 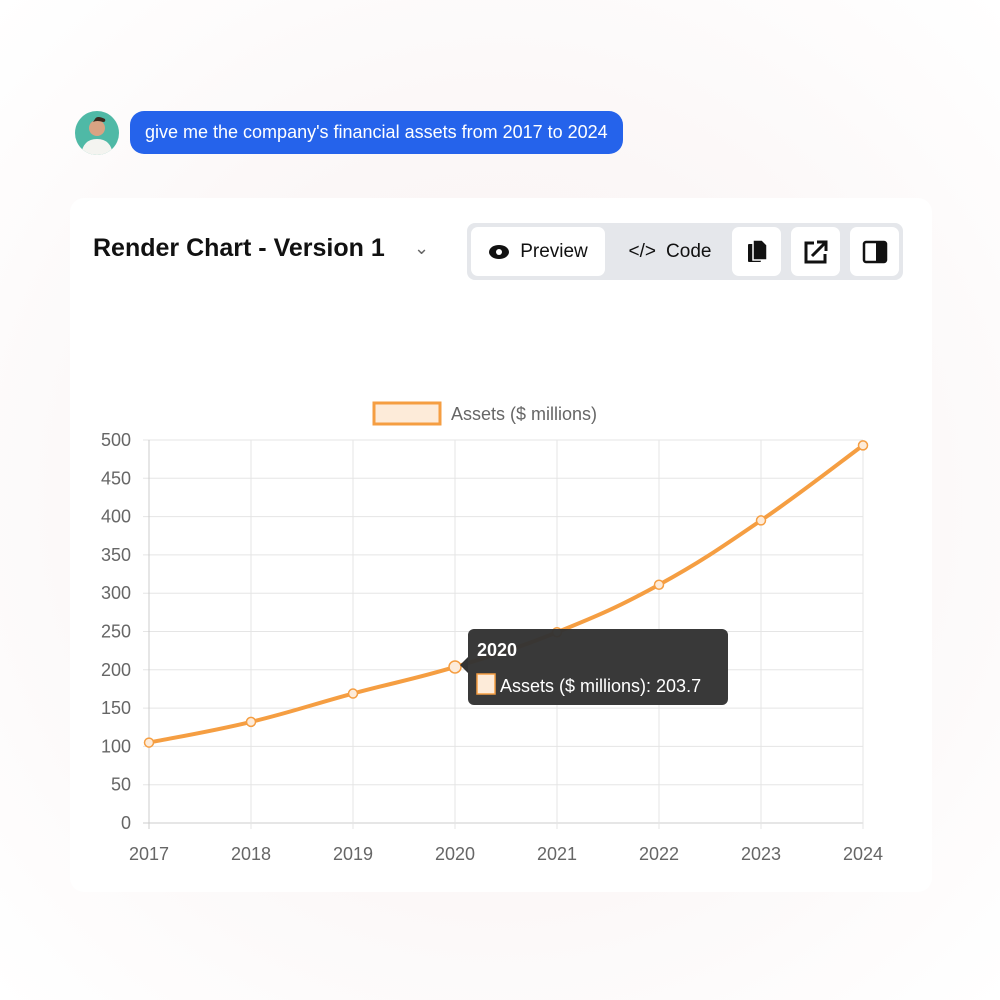 I want to click on preview-button: Preview, so click(x=538, y=251).